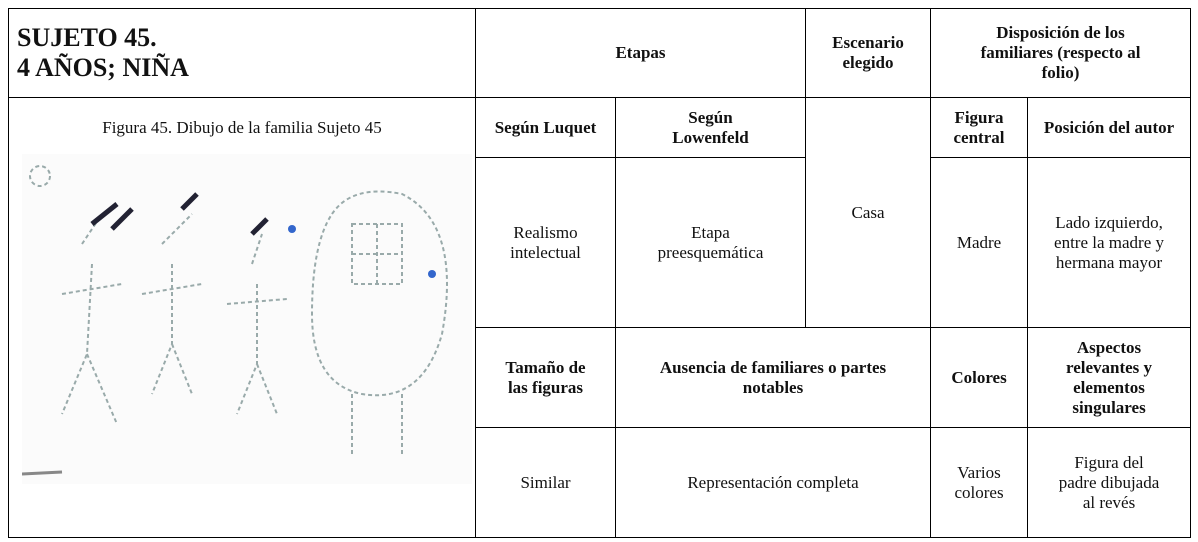 This screenshot has width=1198, height=542. Describe the element at coordinates (710, 242) in the screenshot. I see `lowenfeld-value: Etapa preesquemática` at that location.